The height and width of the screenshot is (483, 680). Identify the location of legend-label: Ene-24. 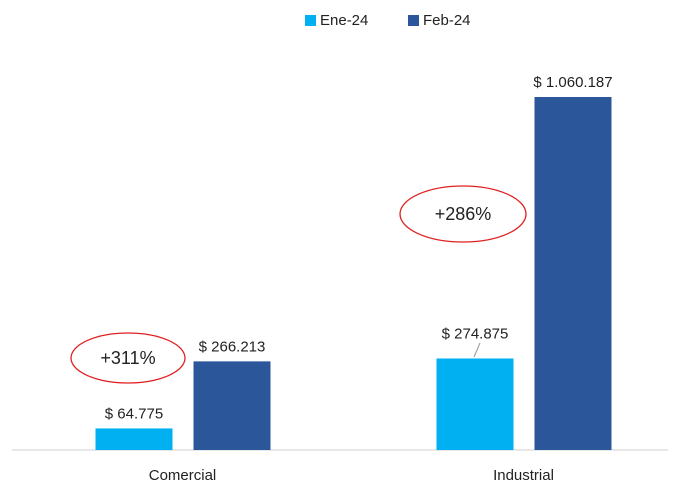
(344, 20).